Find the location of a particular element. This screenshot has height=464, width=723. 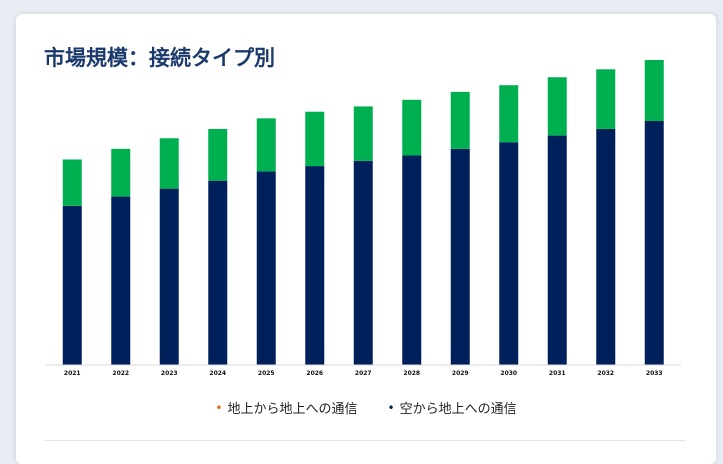

x-tick-label: 2025 is located at coordinates (266, 373).